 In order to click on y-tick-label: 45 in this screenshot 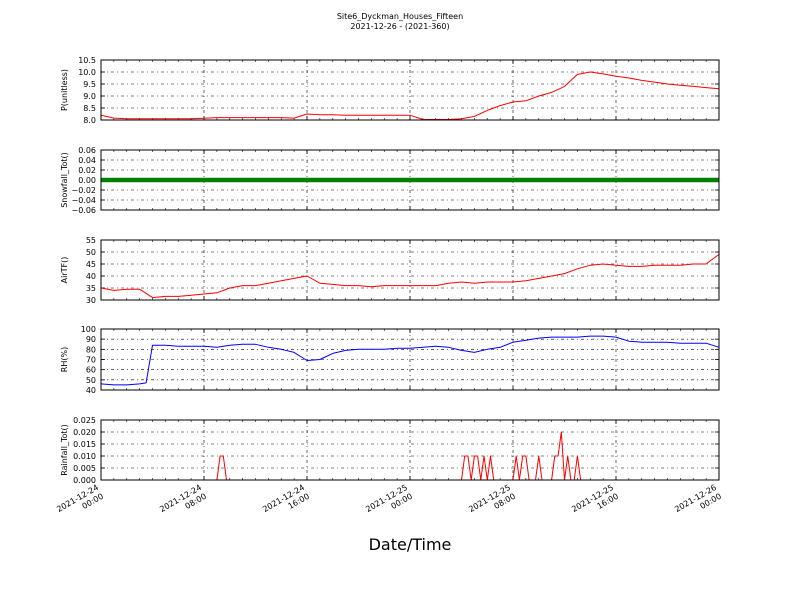, I will do `click(91, 264)`.